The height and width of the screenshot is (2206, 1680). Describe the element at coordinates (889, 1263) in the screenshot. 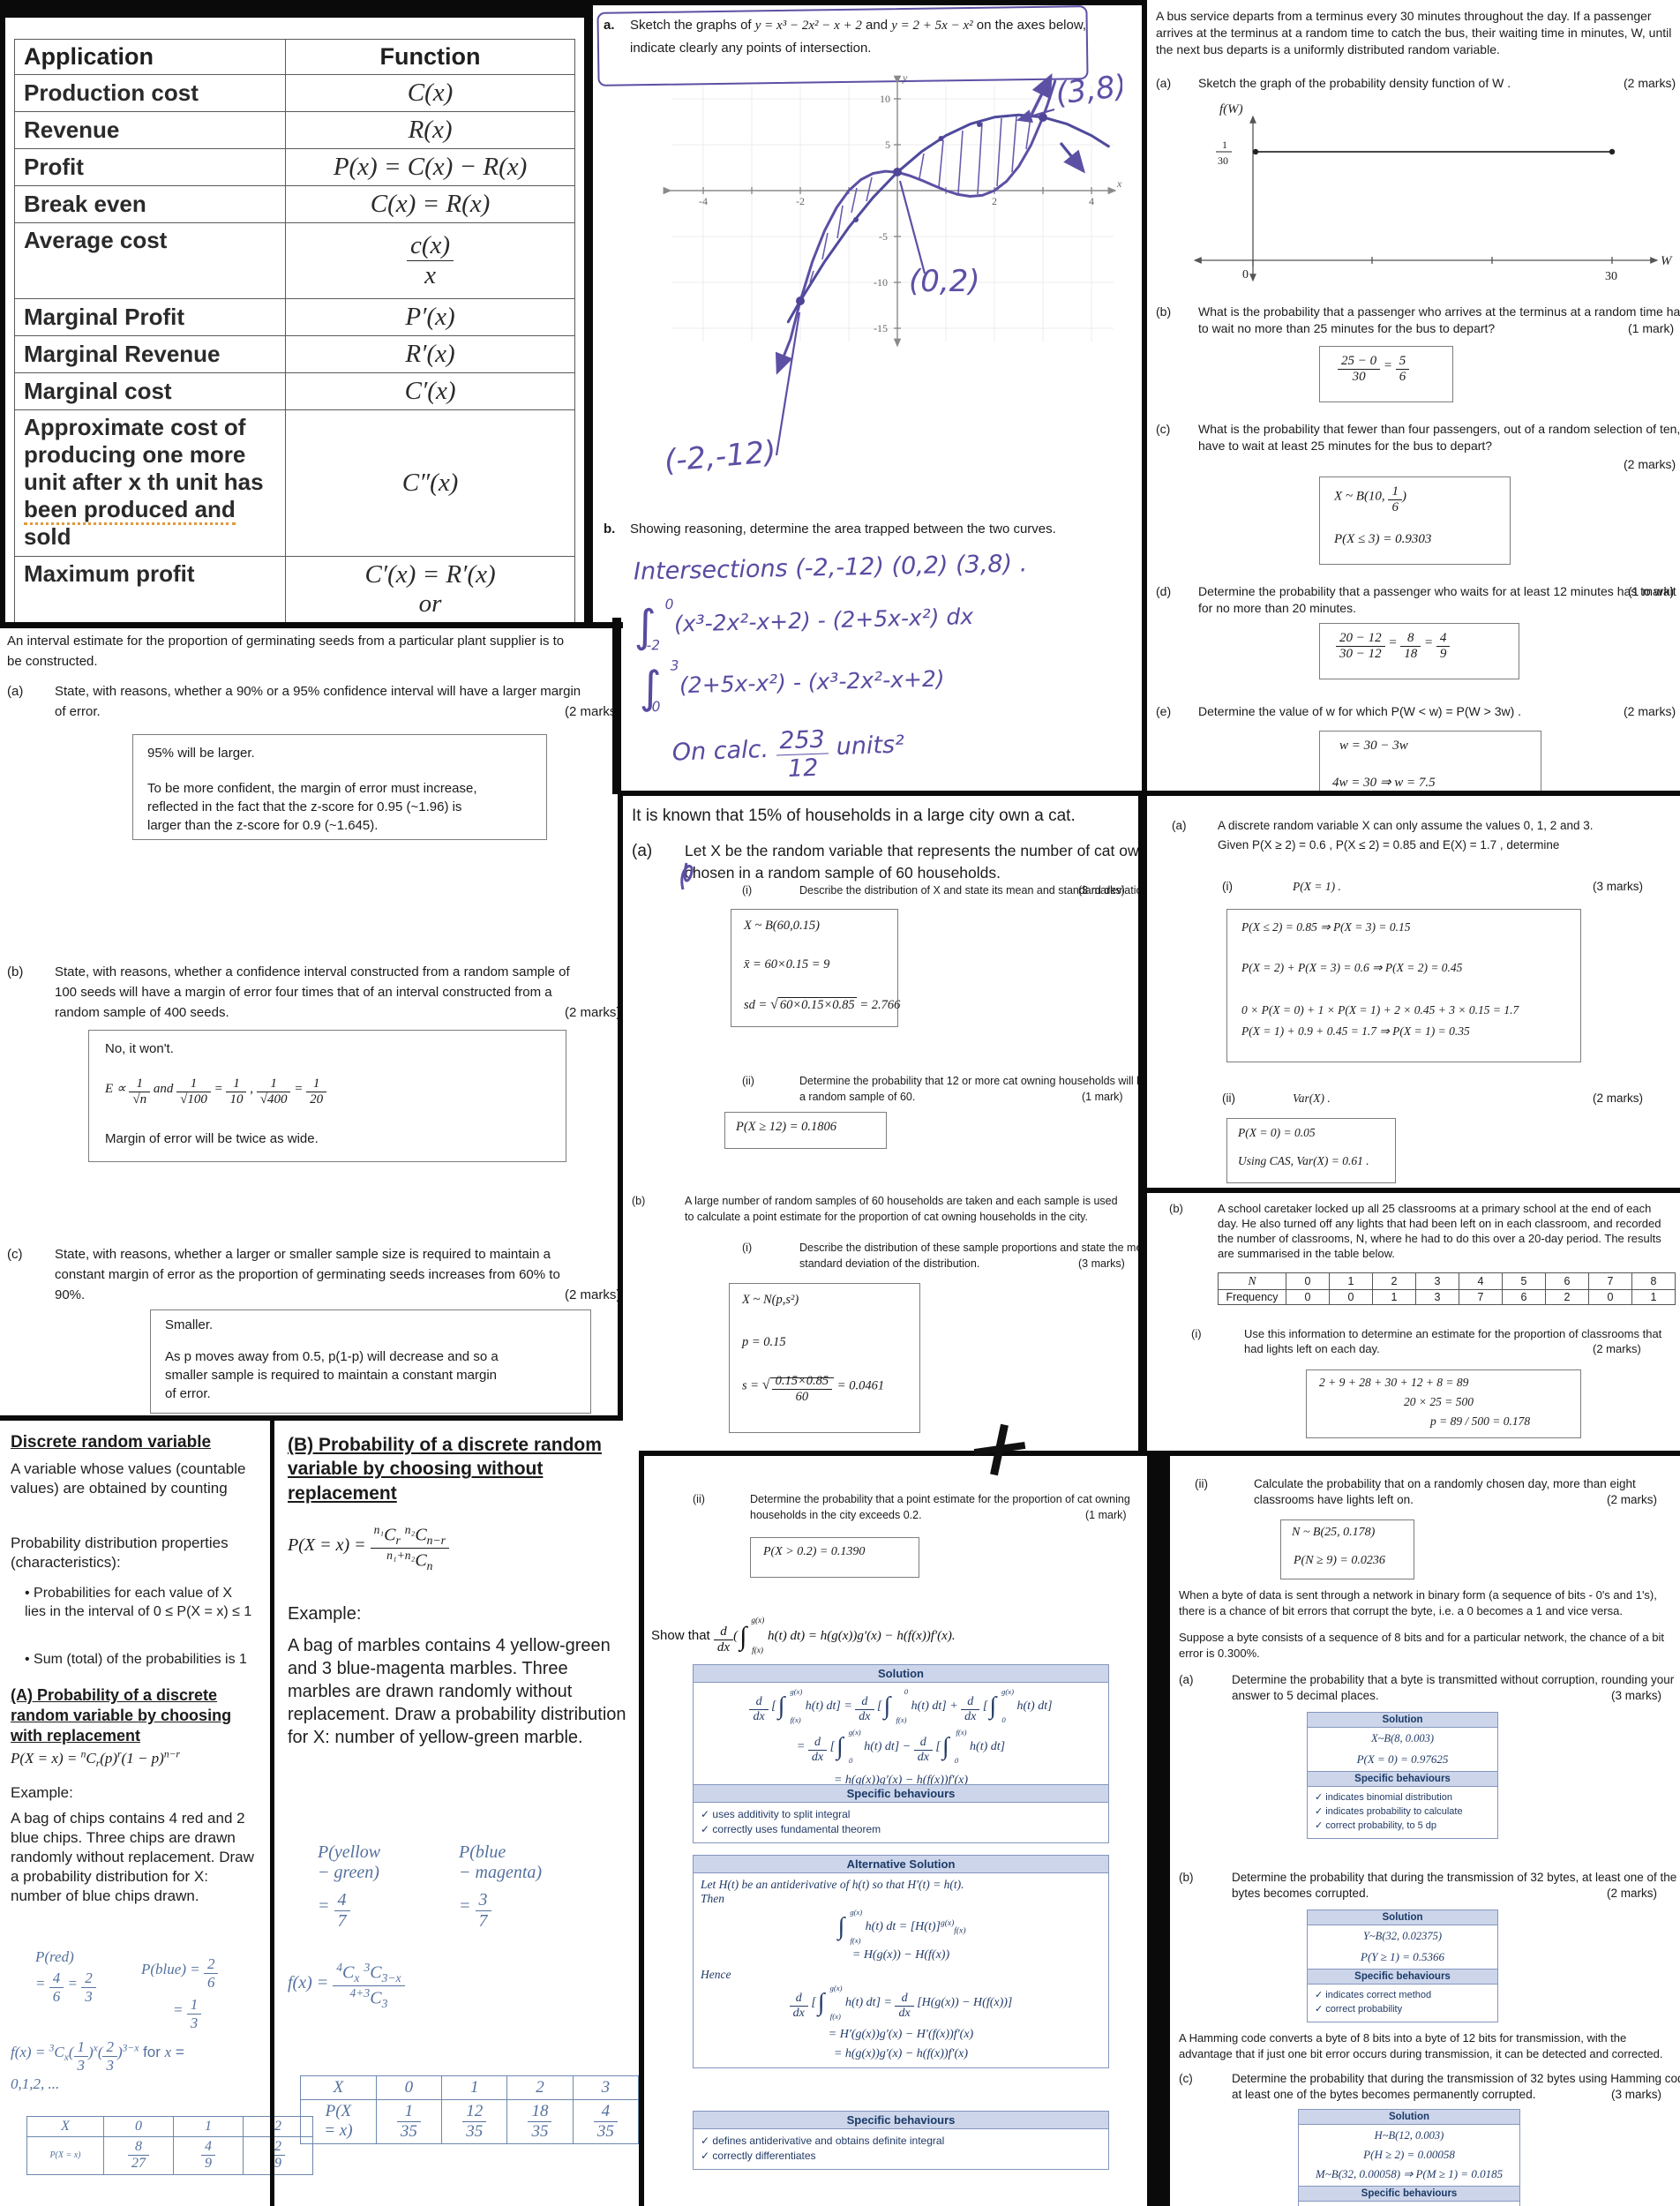

I see `question-bi-line2: standard deviation of the distribution.` at that location.